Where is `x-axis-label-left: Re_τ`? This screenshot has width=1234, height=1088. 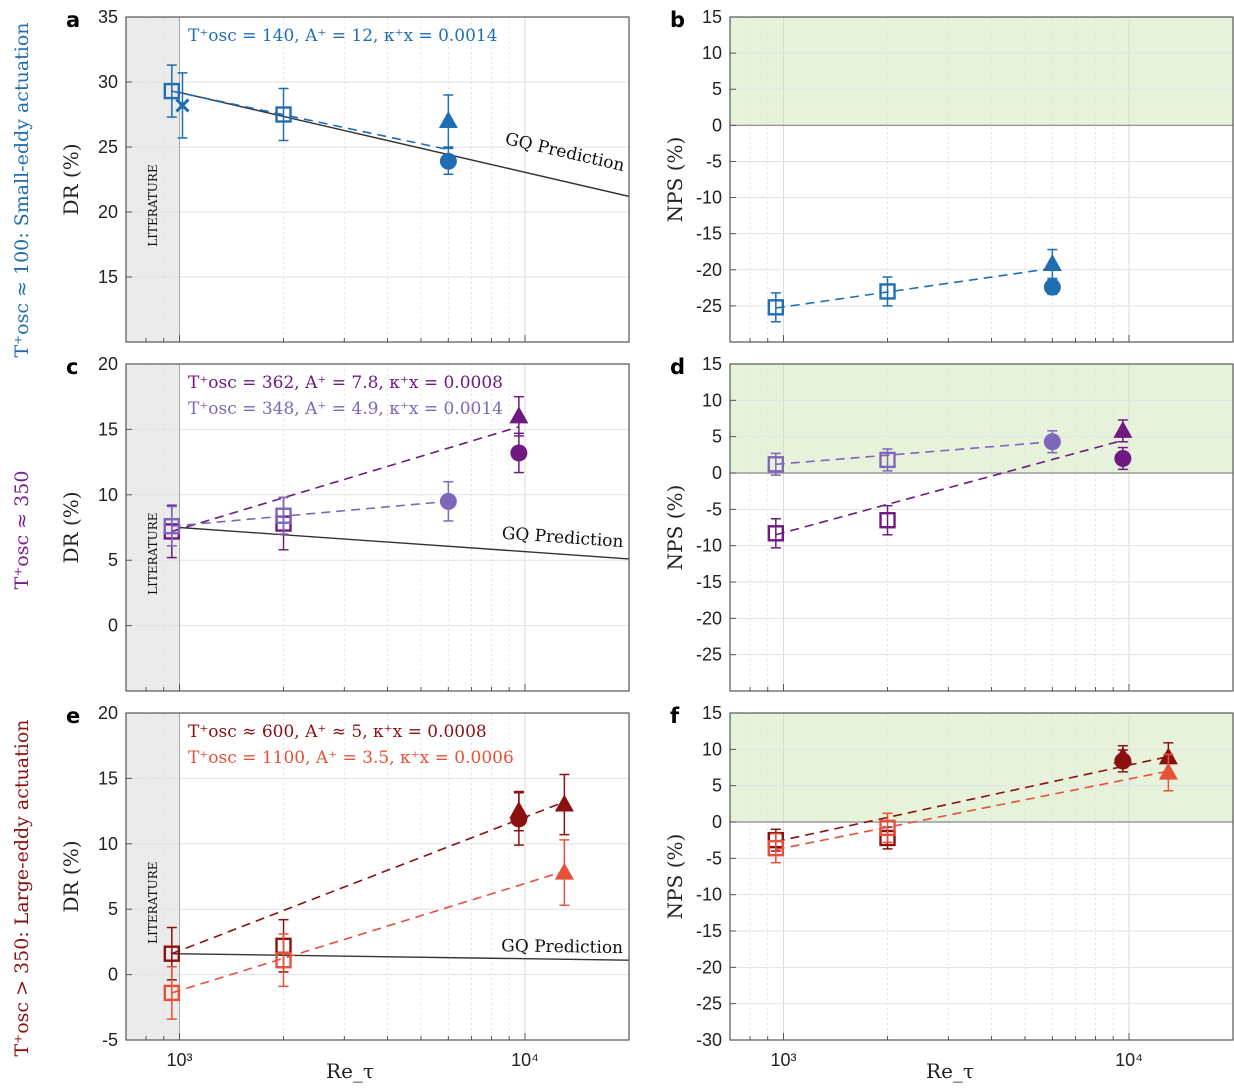
x-axis-label-left: Re_τ is located at coordinates (350, 1071).